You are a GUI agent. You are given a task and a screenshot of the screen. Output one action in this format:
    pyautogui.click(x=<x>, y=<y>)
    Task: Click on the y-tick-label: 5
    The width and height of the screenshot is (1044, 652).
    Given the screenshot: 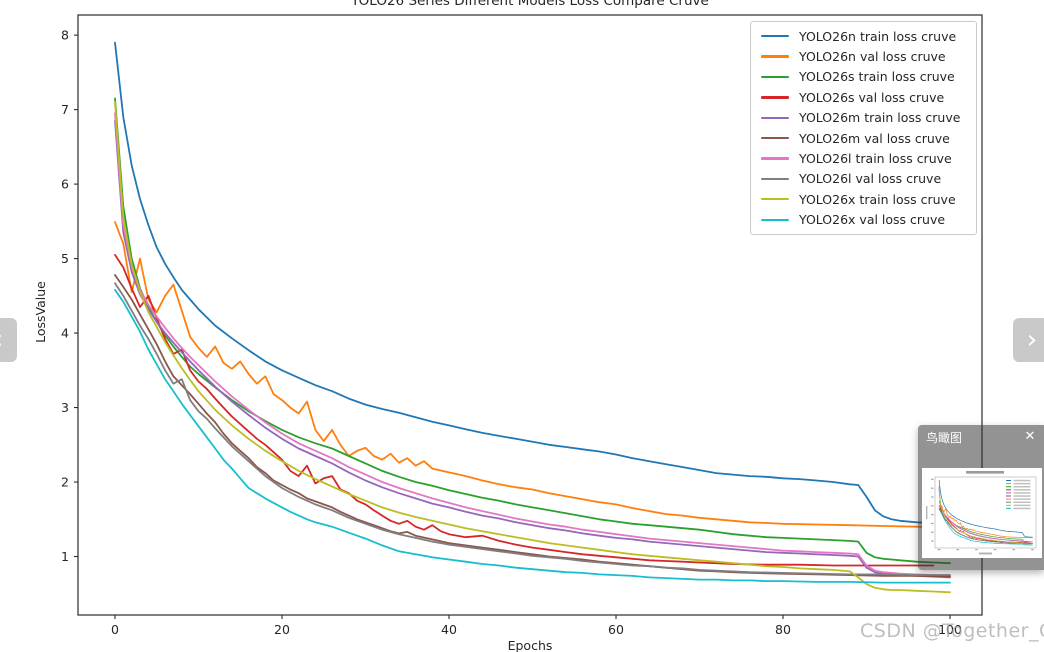 What is the action you would take?
    pyautogui.click(x=65, y=258)
    